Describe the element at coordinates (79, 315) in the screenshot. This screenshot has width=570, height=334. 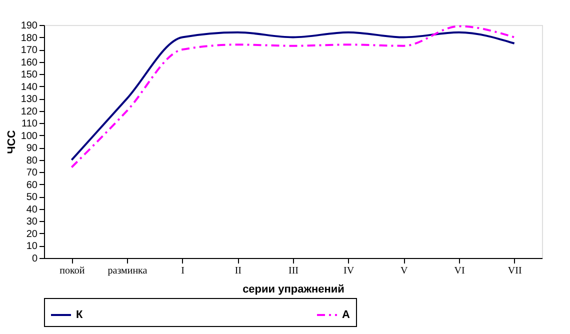
I see `legend-label: К` at that location.